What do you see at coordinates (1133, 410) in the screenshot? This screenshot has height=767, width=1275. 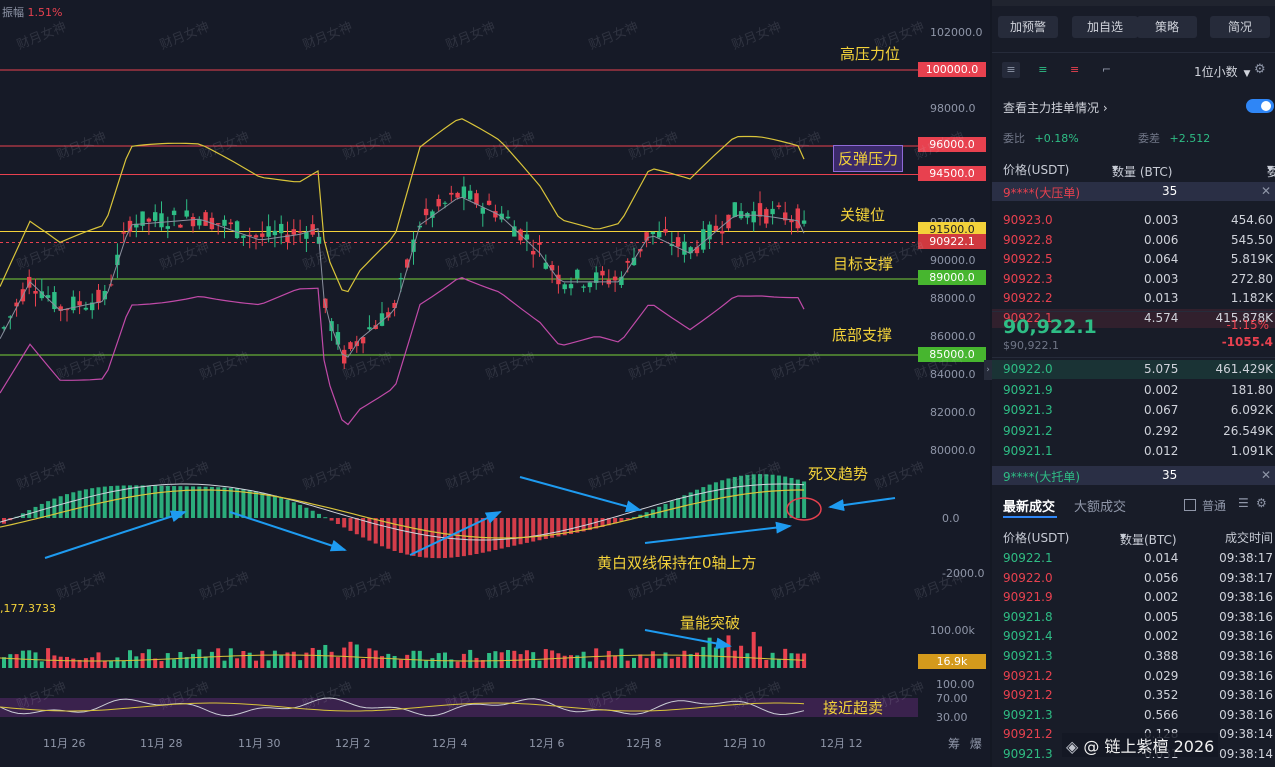 I see `bid-row: 90921.3 0.067 6.092K` at bounding box center [1133, 410].